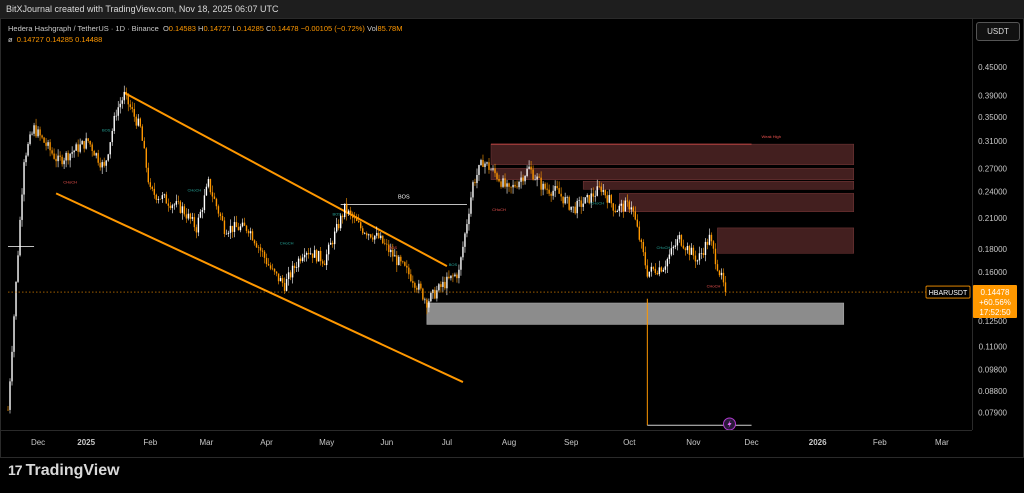  What do you see at coordinates (995, 292) in the screenshot?
I see `price-tag-price: 0.14478` at bounding box center [995, 292].